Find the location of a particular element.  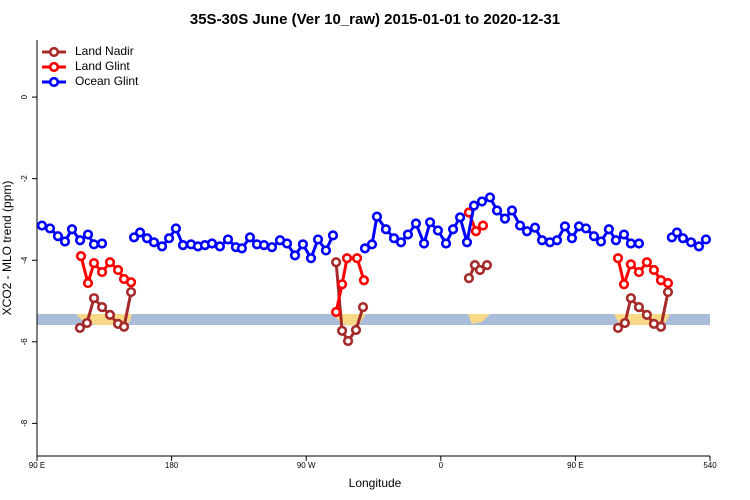

y-axis-label: XCO2 - MLO trend (ppm) is located at coordinates (7, 248).